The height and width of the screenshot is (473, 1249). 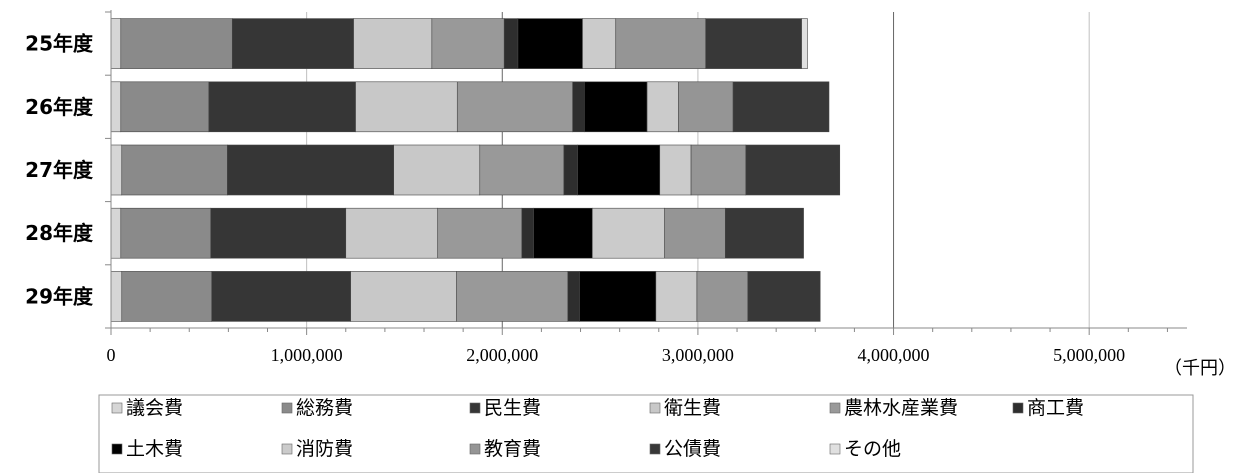 I want to click on legend-label-11: その他, so click(x=872, y=449).